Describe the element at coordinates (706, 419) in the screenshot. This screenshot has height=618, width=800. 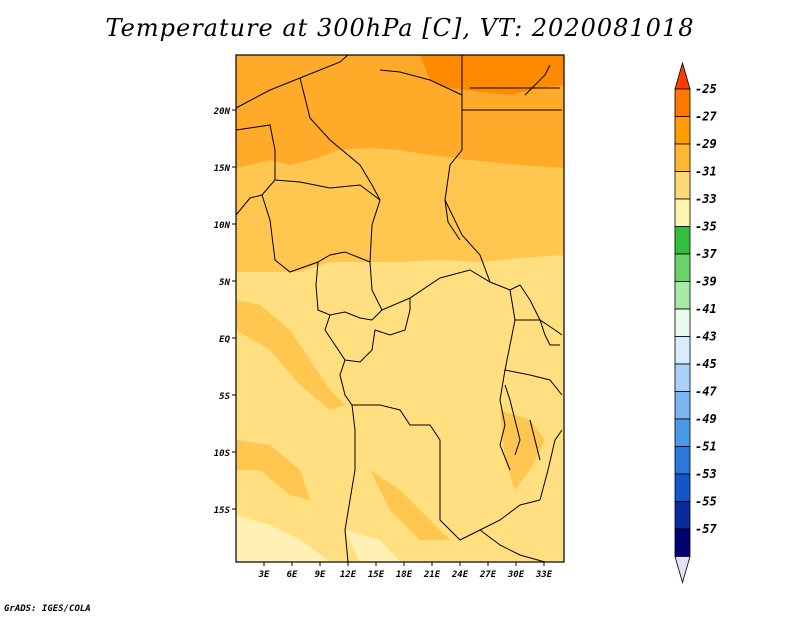
I see `colorbar-label: -49` at that location.